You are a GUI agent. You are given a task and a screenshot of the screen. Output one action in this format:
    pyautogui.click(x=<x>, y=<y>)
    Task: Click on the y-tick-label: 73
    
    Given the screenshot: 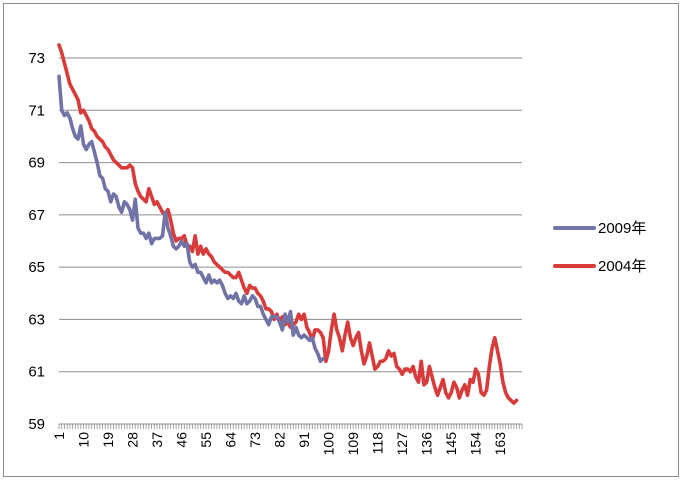 What is the action you would take?
    pyautogui.click(x=36, y=58)
    